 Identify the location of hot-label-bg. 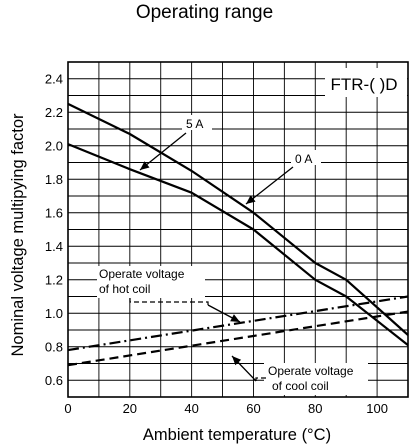
(151, 282).